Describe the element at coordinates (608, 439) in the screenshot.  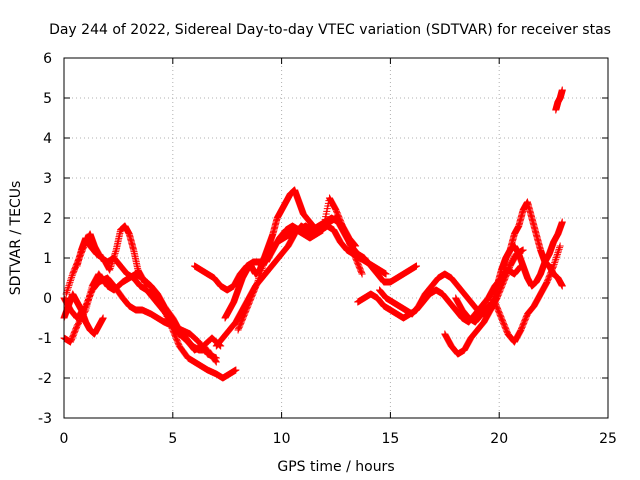
I see `x-tick-label: 25` at that location.